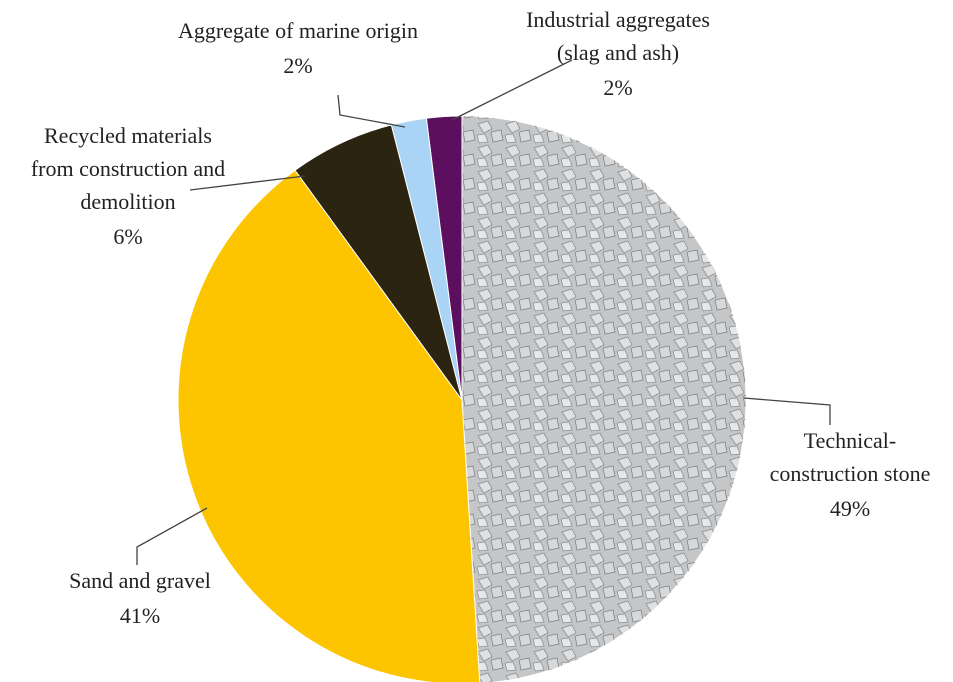 This screenshot has width=953, height=682. I want to click on slice-label: (slag and ash), so click(618, 52).